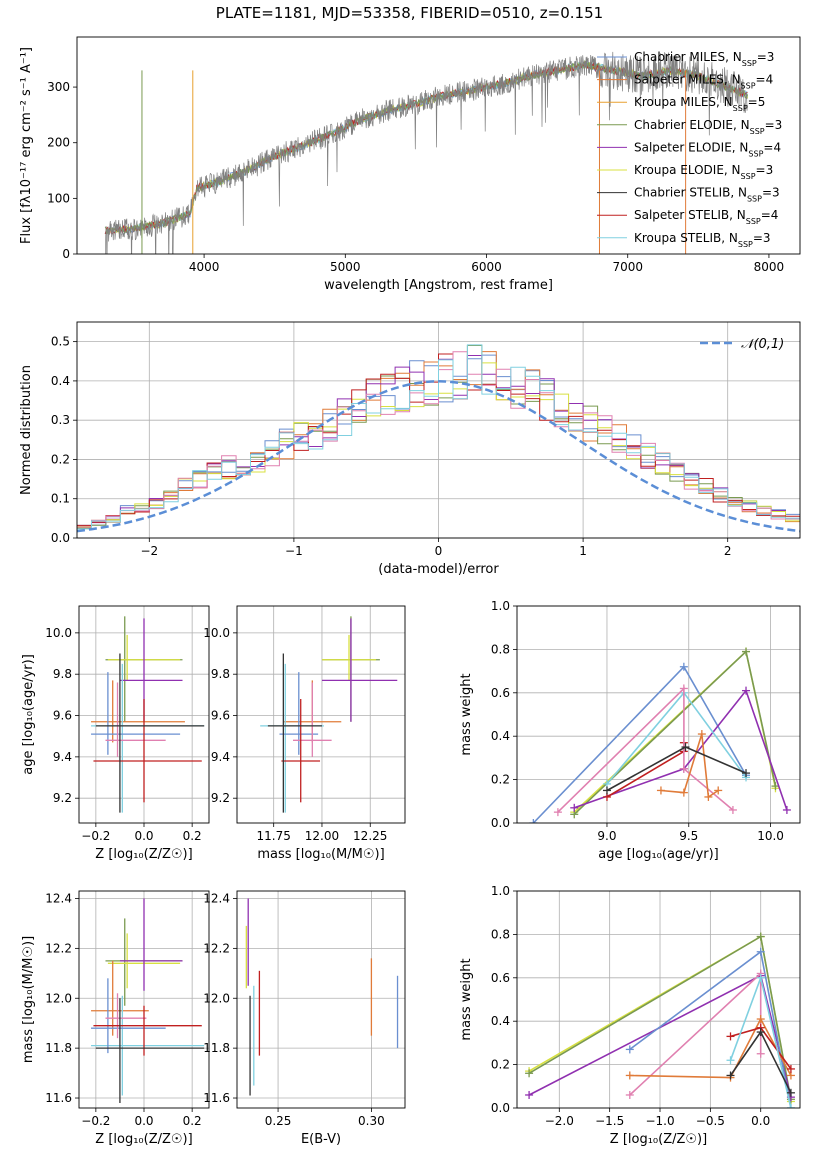 The width and height of the screenshot is (819, 1170). Describe the element at coordinates (58, 1048) in the screenshot. I see `y-tick-label: 11.8` at that location.